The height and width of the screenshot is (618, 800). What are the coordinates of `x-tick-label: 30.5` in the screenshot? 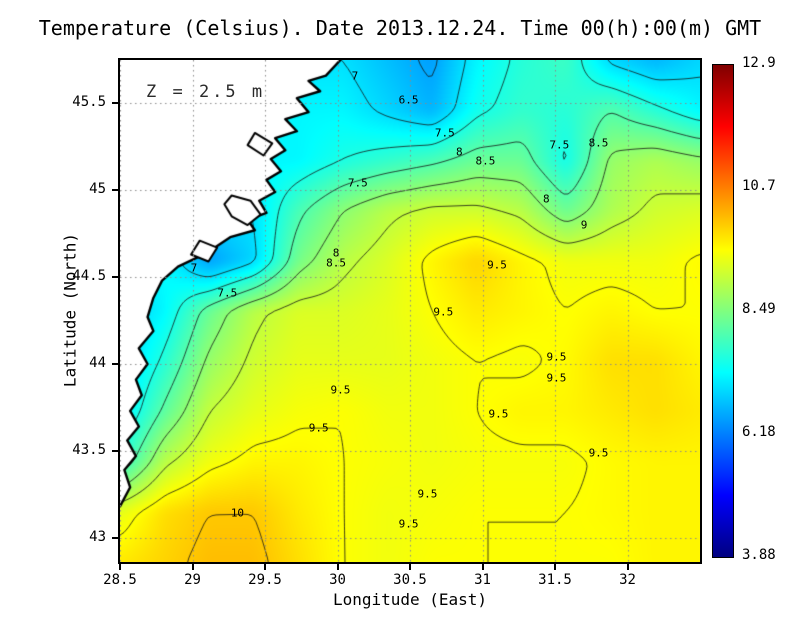 It's located at (410, 580).